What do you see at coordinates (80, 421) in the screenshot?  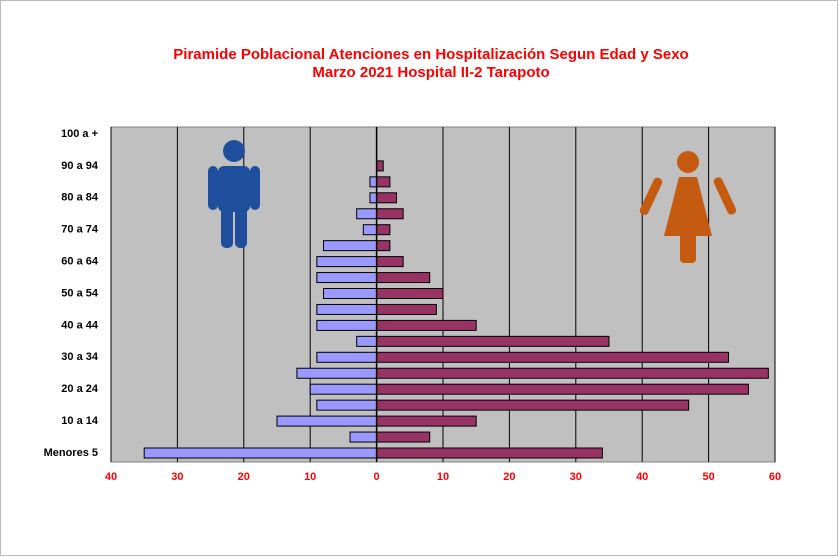 I see `y-tick-label: 10 a 14` at bounding box center [80, 421].